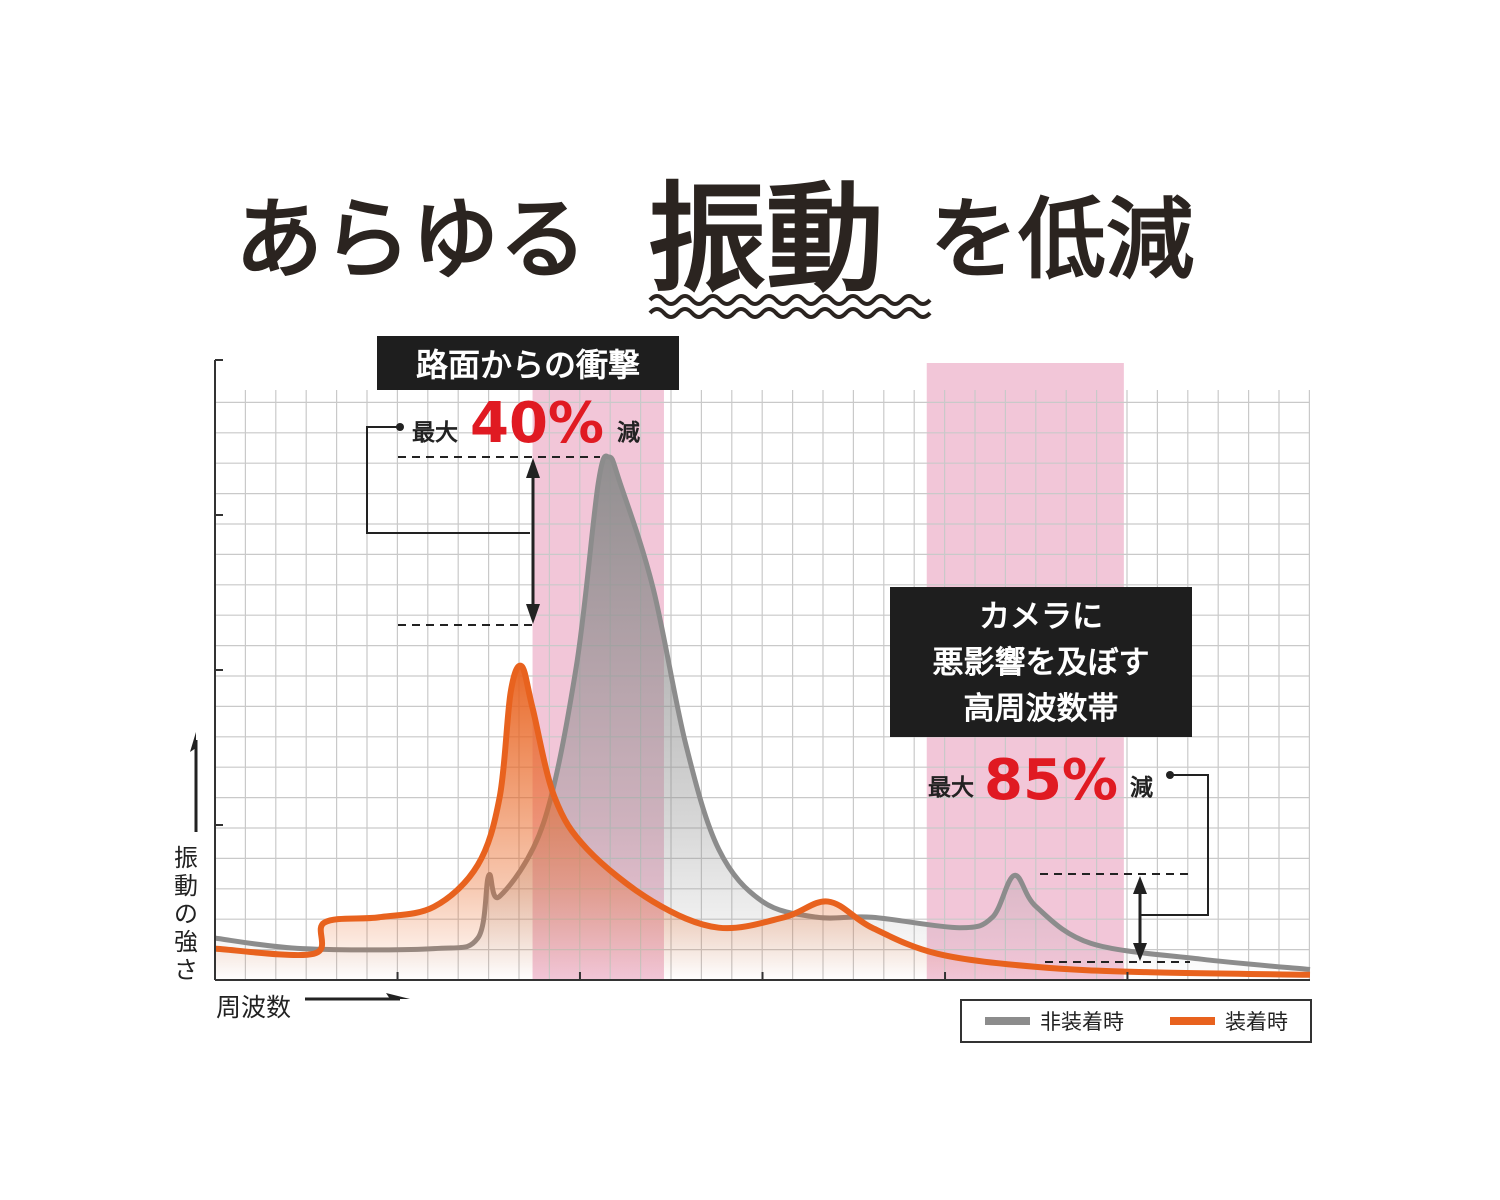 The image size is (1500, 1200). I want to click on high-freq-suffix: 減, so click(1141, 788).